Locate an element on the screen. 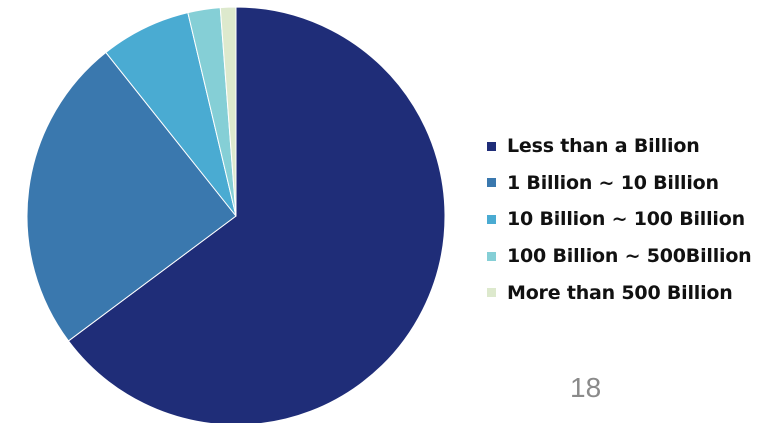 The width and height of the screenshot is (768, 423). legend-item-4: 100 Billion ~ 500Billion is located at coordinates (619, 256).